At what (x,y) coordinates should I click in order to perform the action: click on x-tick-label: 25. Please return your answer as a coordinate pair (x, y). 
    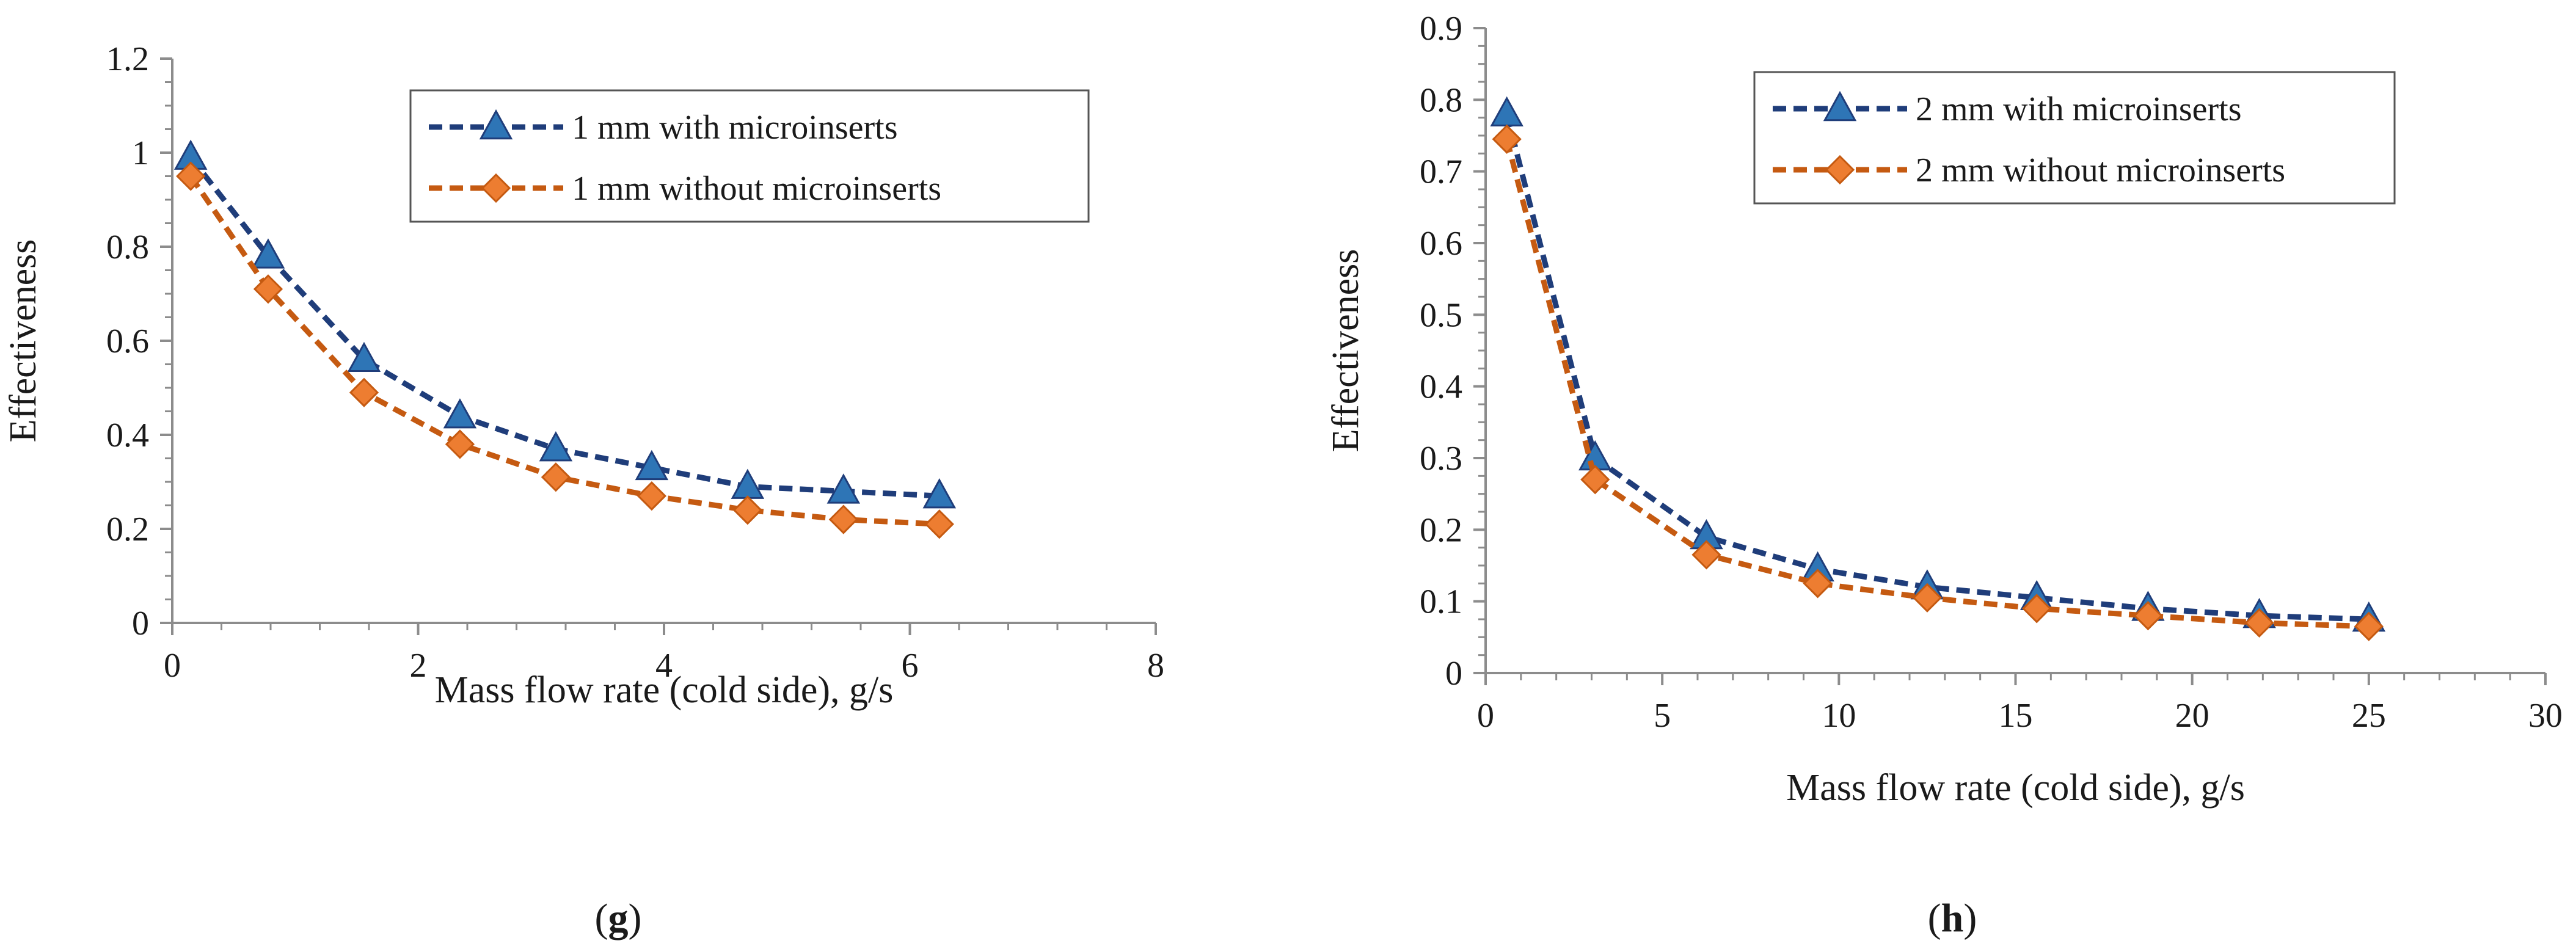
    Looking at the image, I should click on (2369, 716).